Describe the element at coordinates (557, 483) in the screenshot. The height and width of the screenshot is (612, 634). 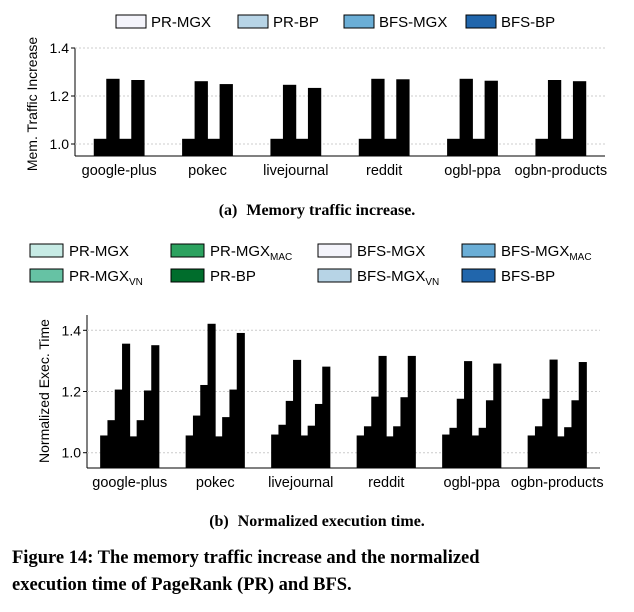
I see `chart-#c7ebe5,#66c2a4,#2ca25f,#006d2c,#f4f4fb,#b7d4e6,#6baed6,#2166ac-xtick-label: ogbn-products` at that location.